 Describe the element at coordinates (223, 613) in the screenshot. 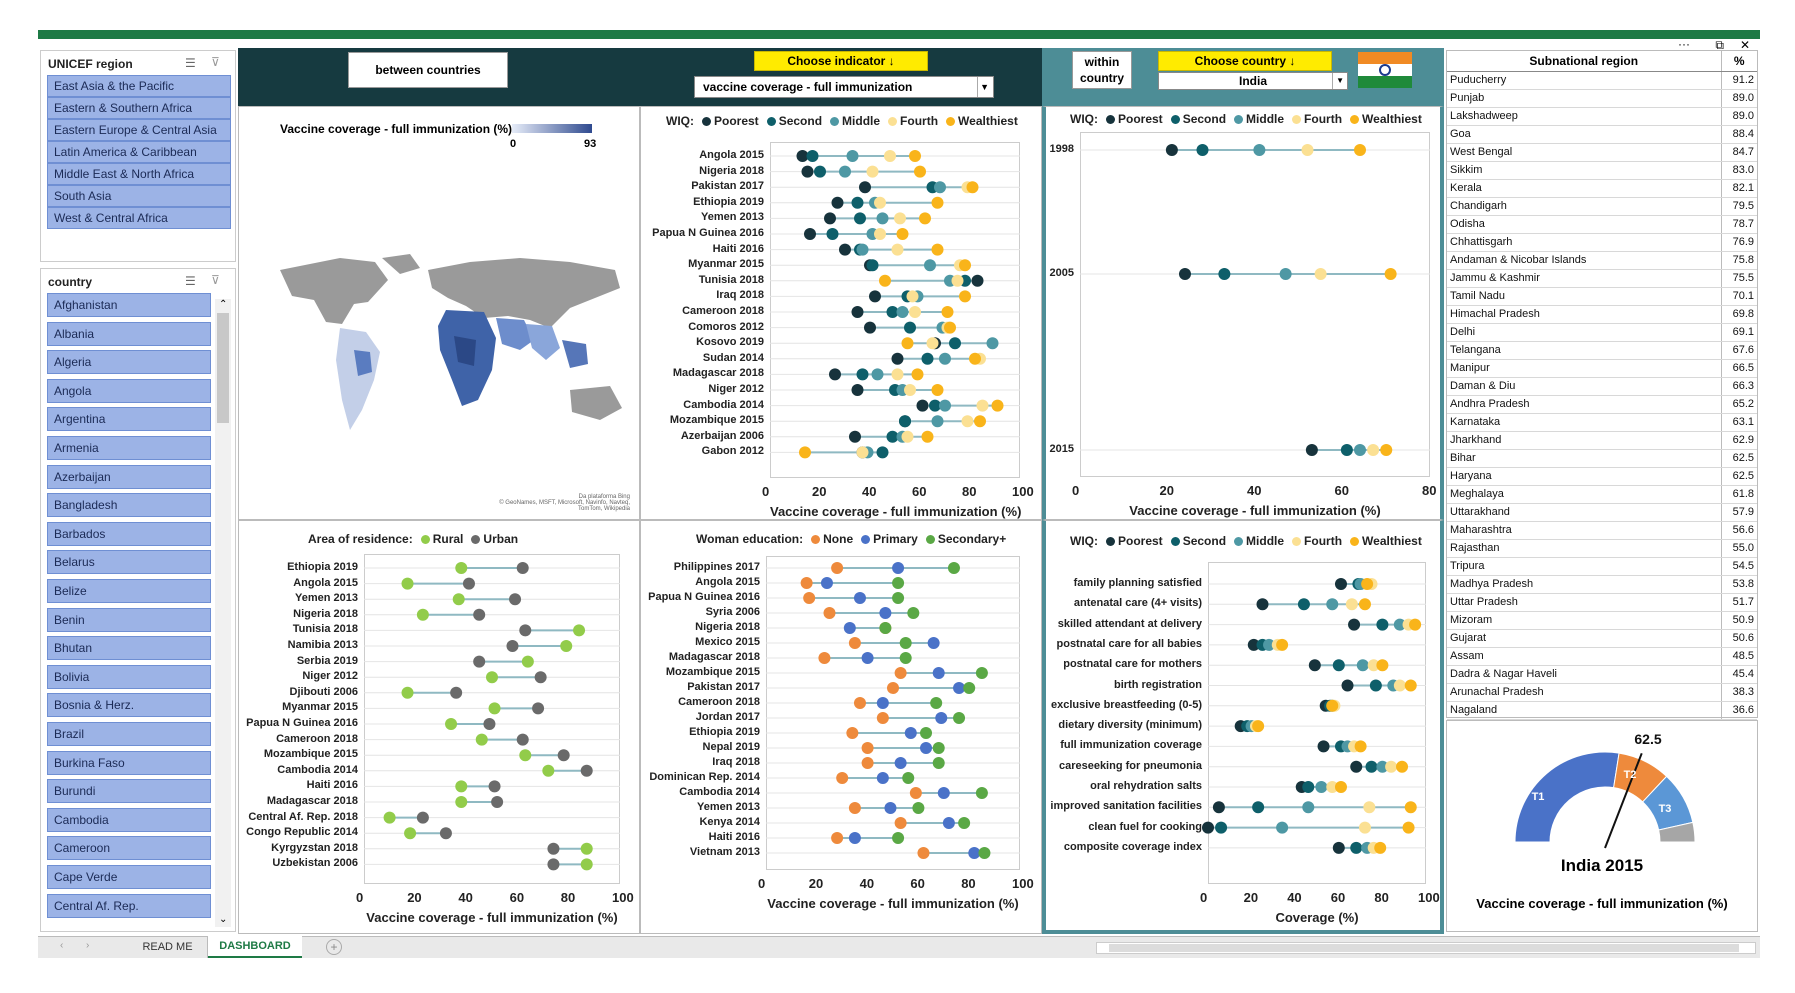

I see `slicer-scrollbar: ⌃ ⌄` at that location.